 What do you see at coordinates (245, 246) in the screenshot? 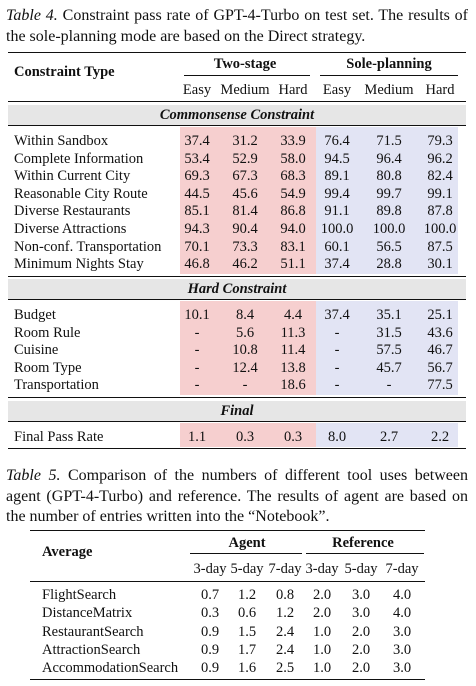
I see `cell: 73.3` at bounding box center [245, 246].